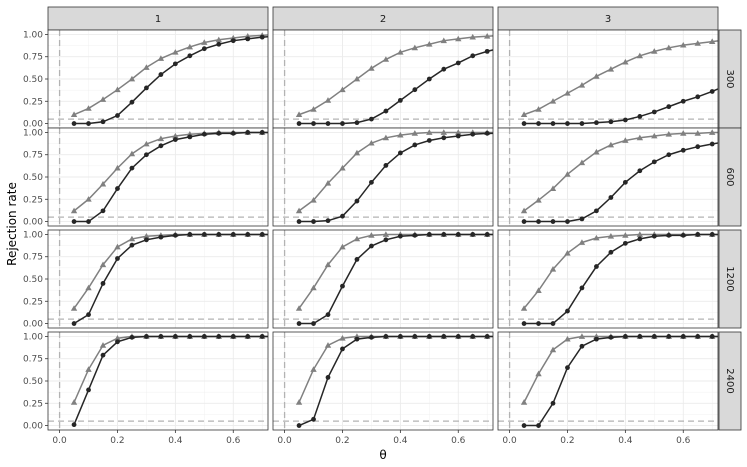 The width and height of the screenshot is (747, 467). Describe the element at coordinates (33, 200) in the screenshot. I see `y-tick-label: 0.25` at that location.